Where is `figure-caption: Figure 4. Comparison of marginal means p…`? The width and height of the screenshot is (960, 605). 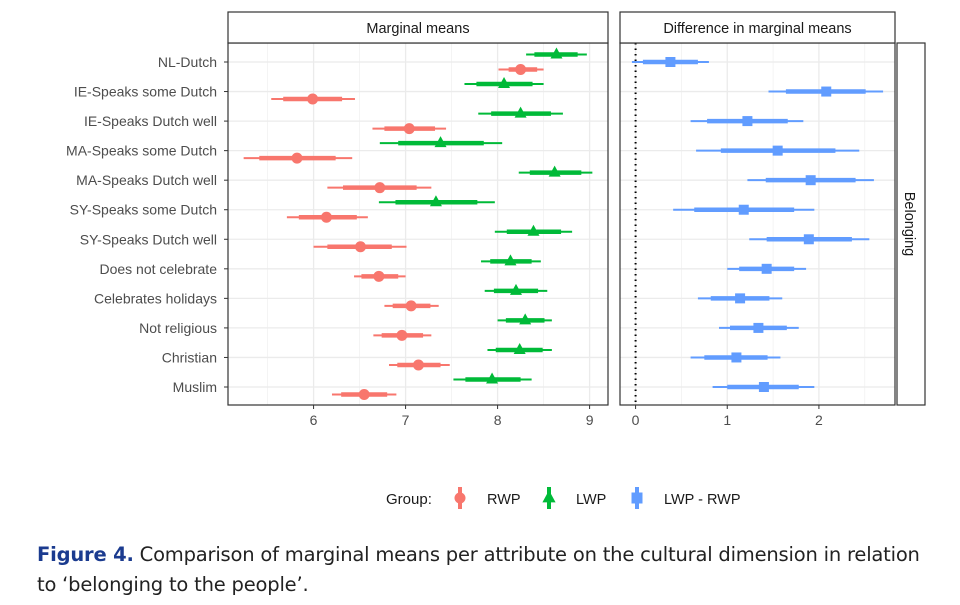
figure-caption: Figure 4. Comparison of marginal means p… is located at coordinates (487, 570).